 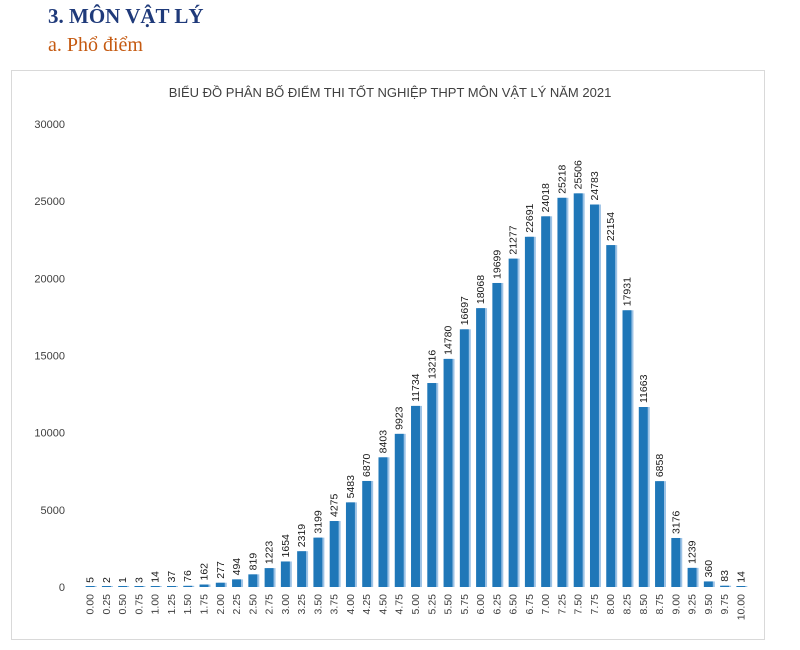 What do you see at coordinates (400, 604) in the screenshot?
I see `x-tick-label: 4.75` at bounding box center [400, 604].